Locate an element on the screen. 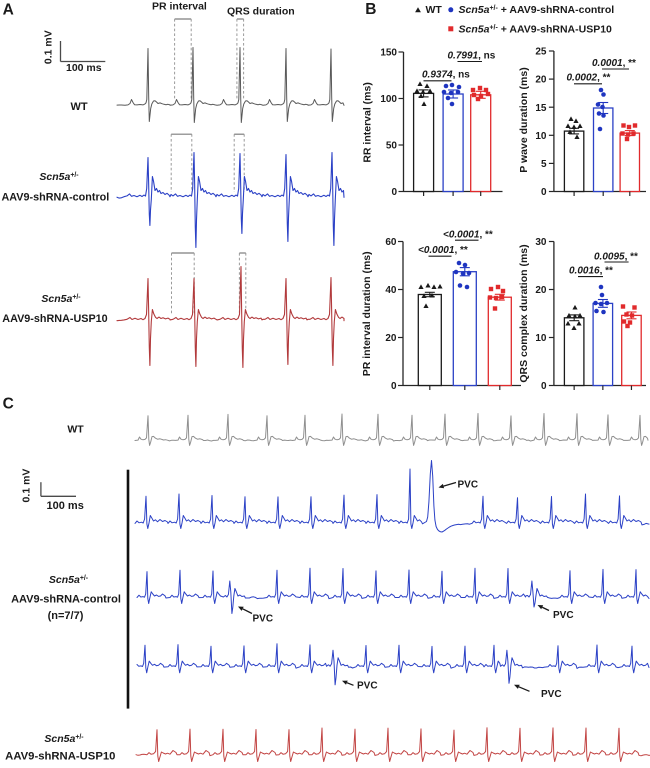 The width and height of the screenshot is (650, 768). svg-text: 5 is located at coordinates (544, 164).